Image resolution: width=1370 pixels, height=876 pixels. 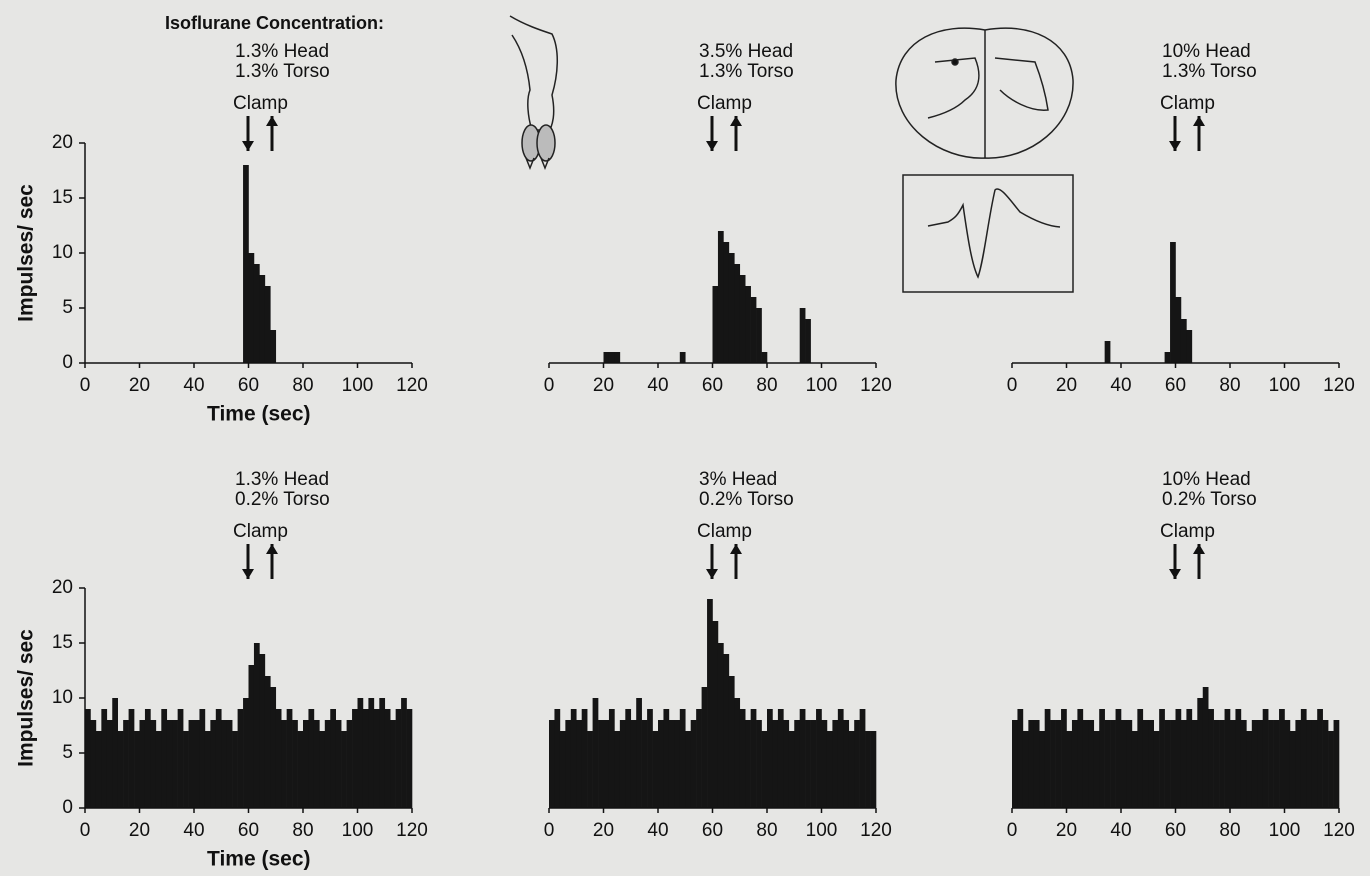 What do you see at coordinates (62, 642) in the screenshot?
I see `y-tick-label: 15` at bounding box center [62, 642].